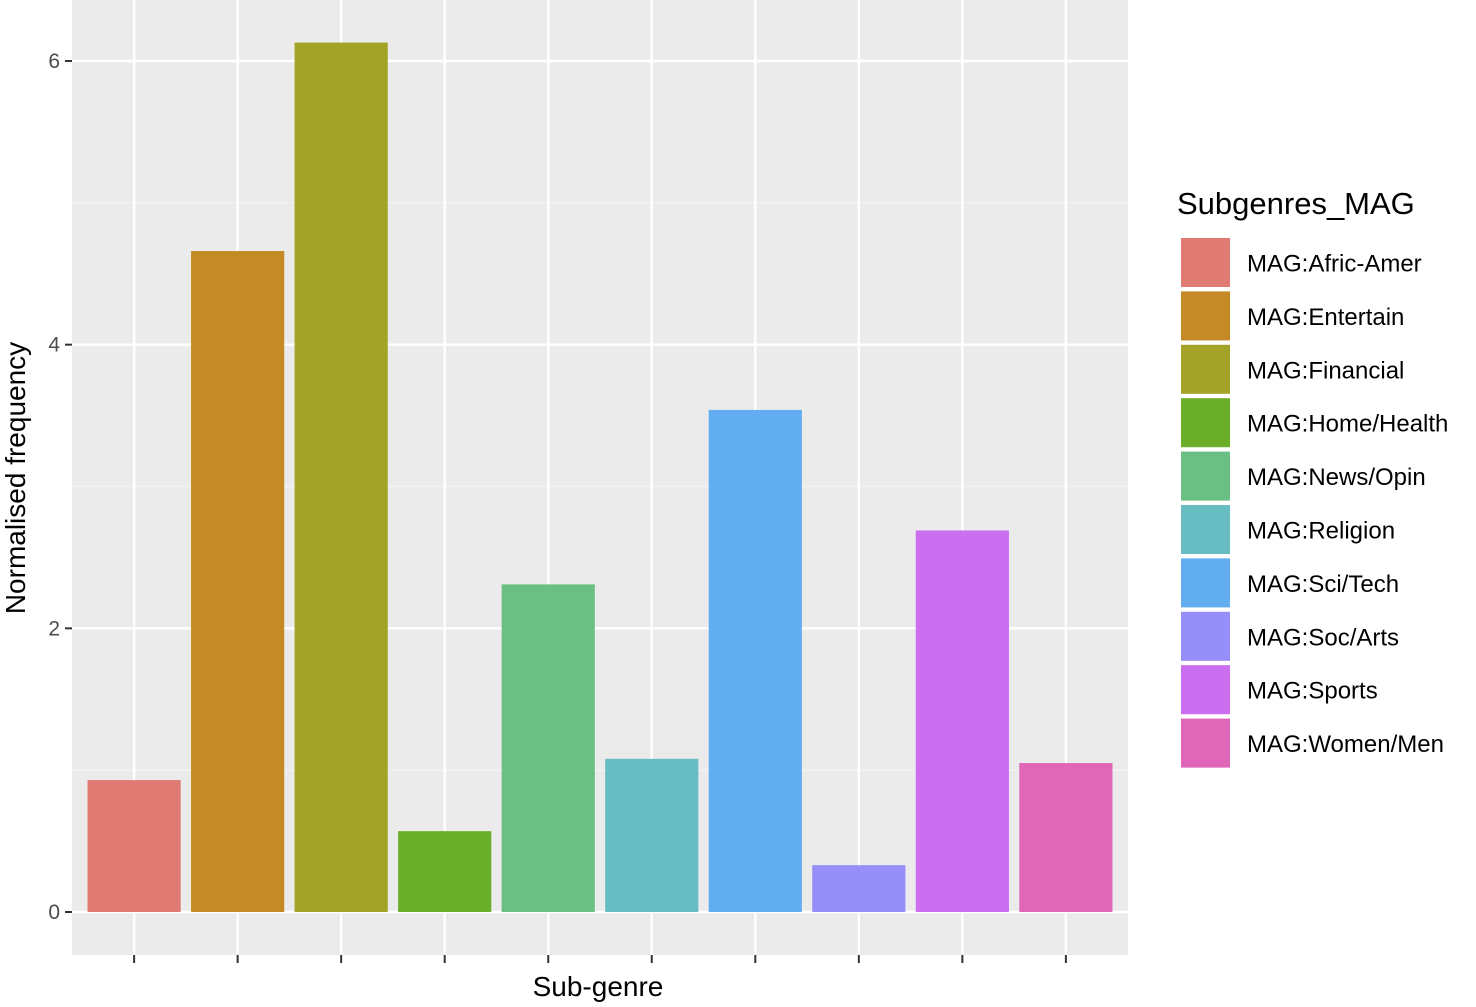  I want to click on legend-label: MAG:Soc/Arts, so click(1323, 637).